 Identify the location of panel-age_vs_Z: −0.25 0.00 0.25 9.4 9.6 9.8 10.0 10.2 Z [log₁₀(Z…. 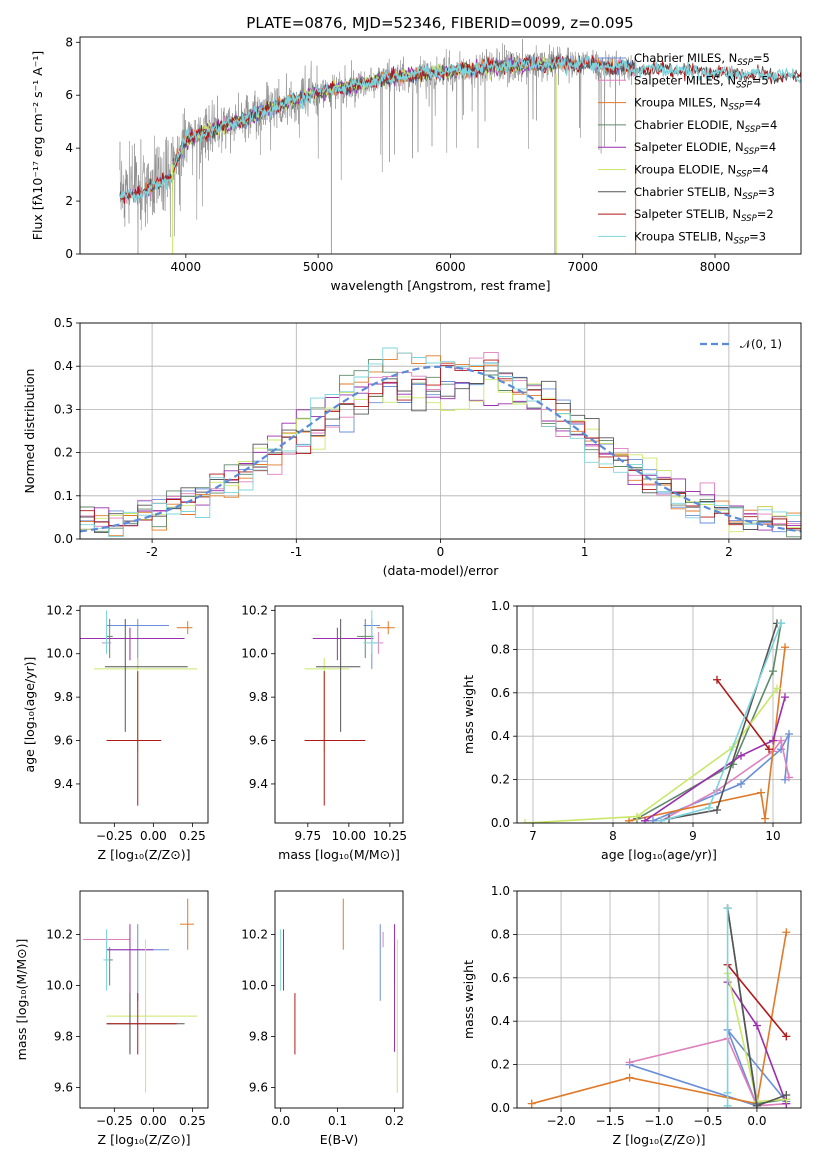
(115, 732).